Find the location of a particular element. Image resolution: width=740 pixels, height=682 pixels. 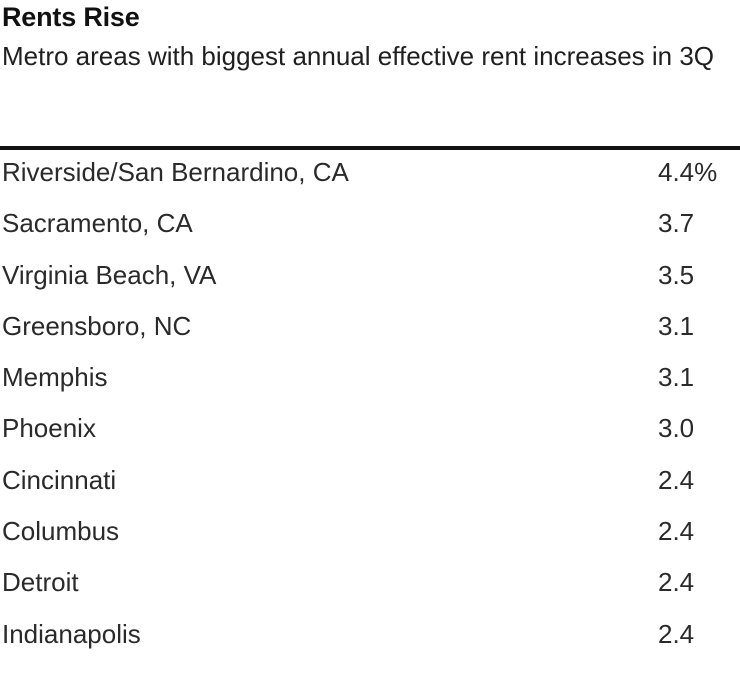

metro-name-cell: Phoenix is located at coordinates (49, 428).